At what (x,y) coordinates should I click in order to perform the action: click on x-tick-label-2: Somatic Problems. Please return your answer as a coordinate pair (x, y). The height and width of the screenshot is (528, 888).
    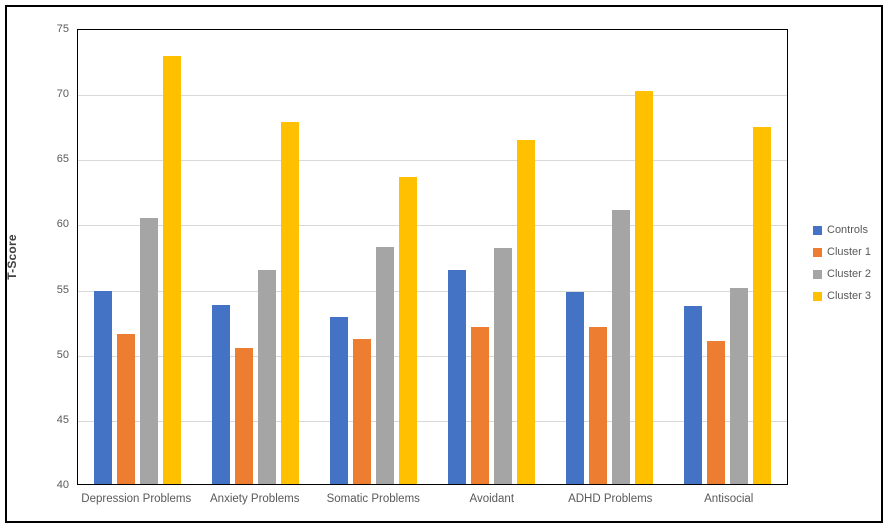
    Looking at the image, I should click on (373, 499).